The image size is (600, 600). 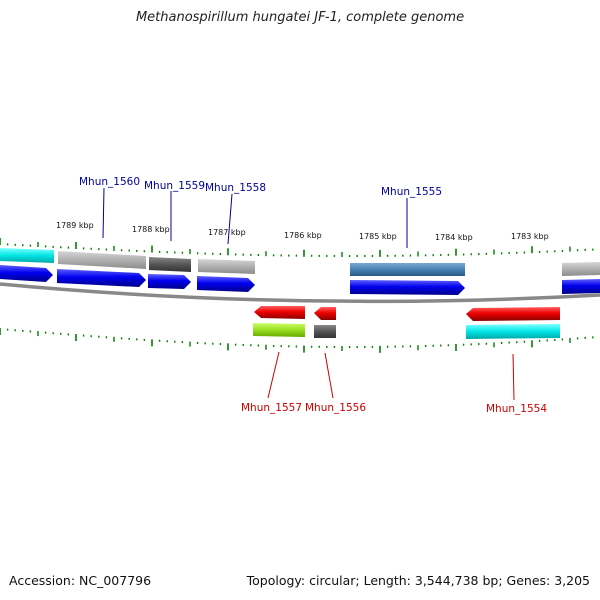 What do you see at coordinates (174, 186) in the screenshot?
I see `gene-label-mhun-1559: Mhun_1559` at bounding box center [174, 186].